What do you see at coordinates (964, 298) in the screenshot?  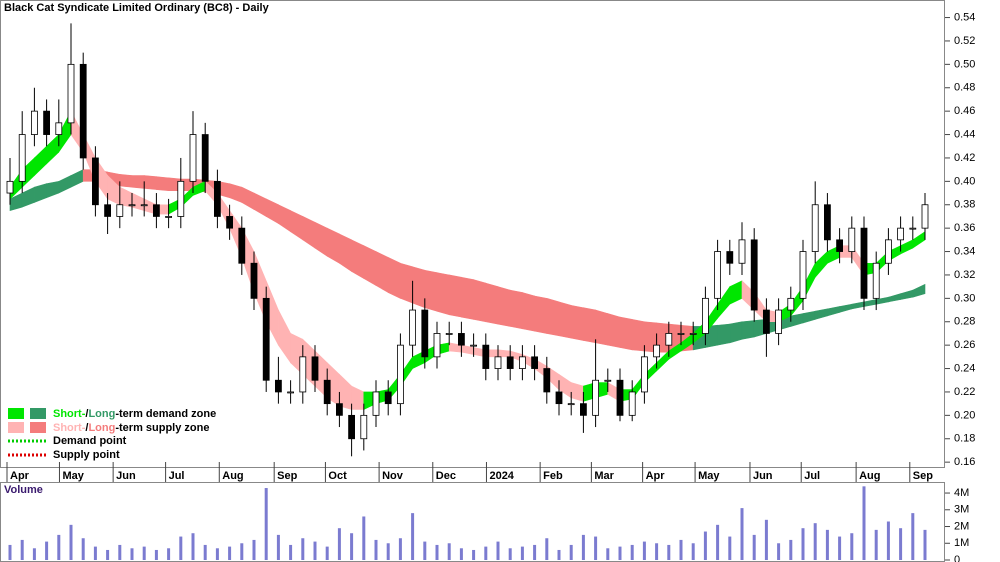 I see `y-tick-label: 0.30` at bounding box center [964, 298].